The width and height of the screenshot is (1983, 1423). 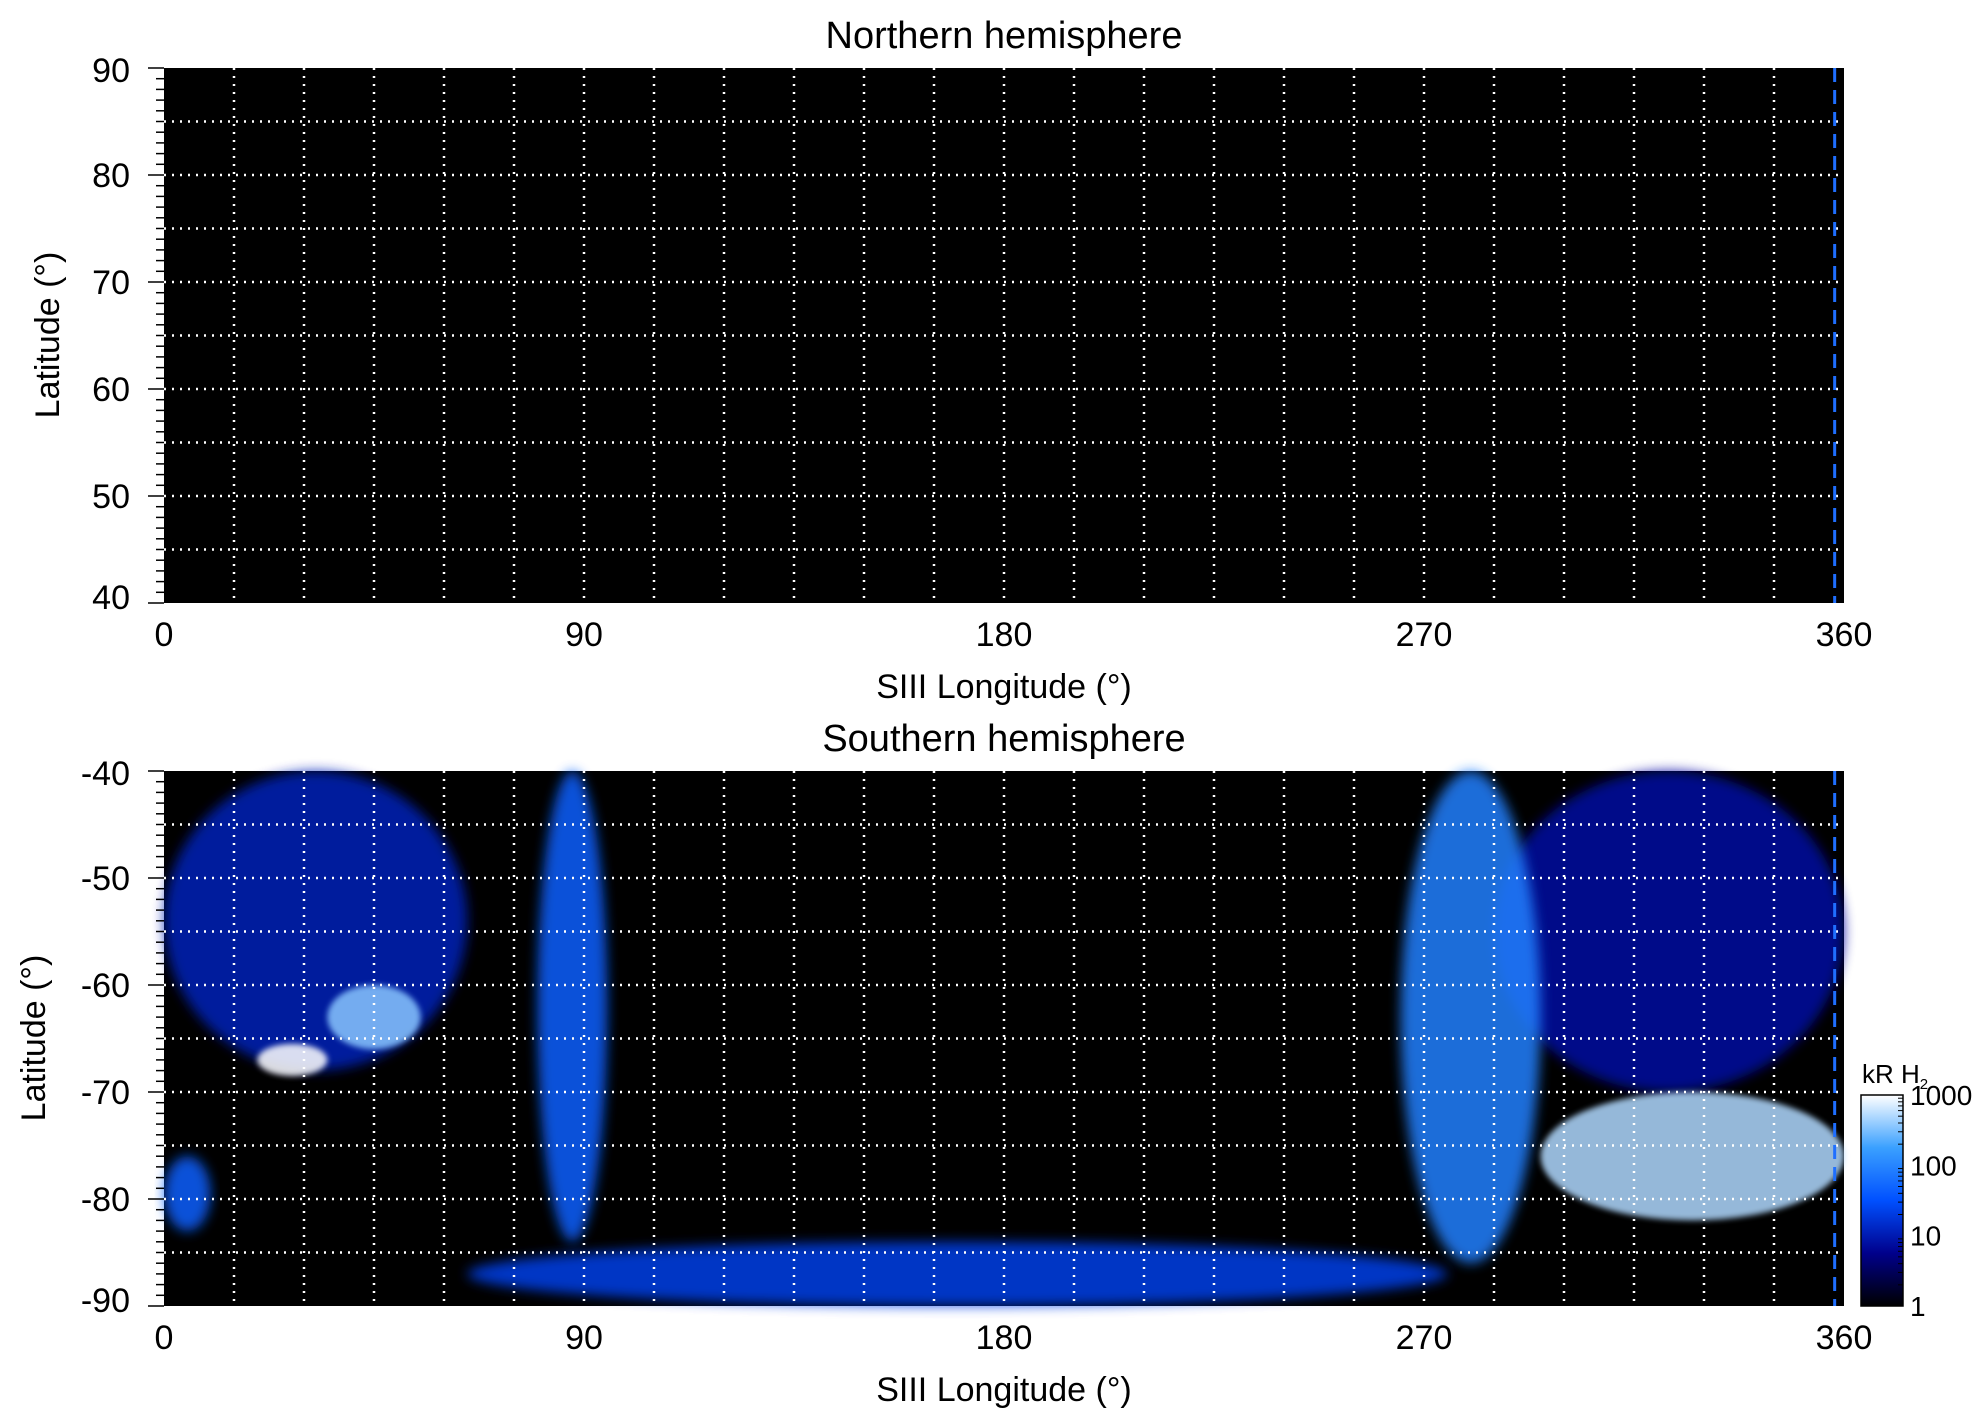 What do you see at coordinates (105, 879) in the screenshot?
I see `y-tick-label: -50` at bounding box center [105, 879].